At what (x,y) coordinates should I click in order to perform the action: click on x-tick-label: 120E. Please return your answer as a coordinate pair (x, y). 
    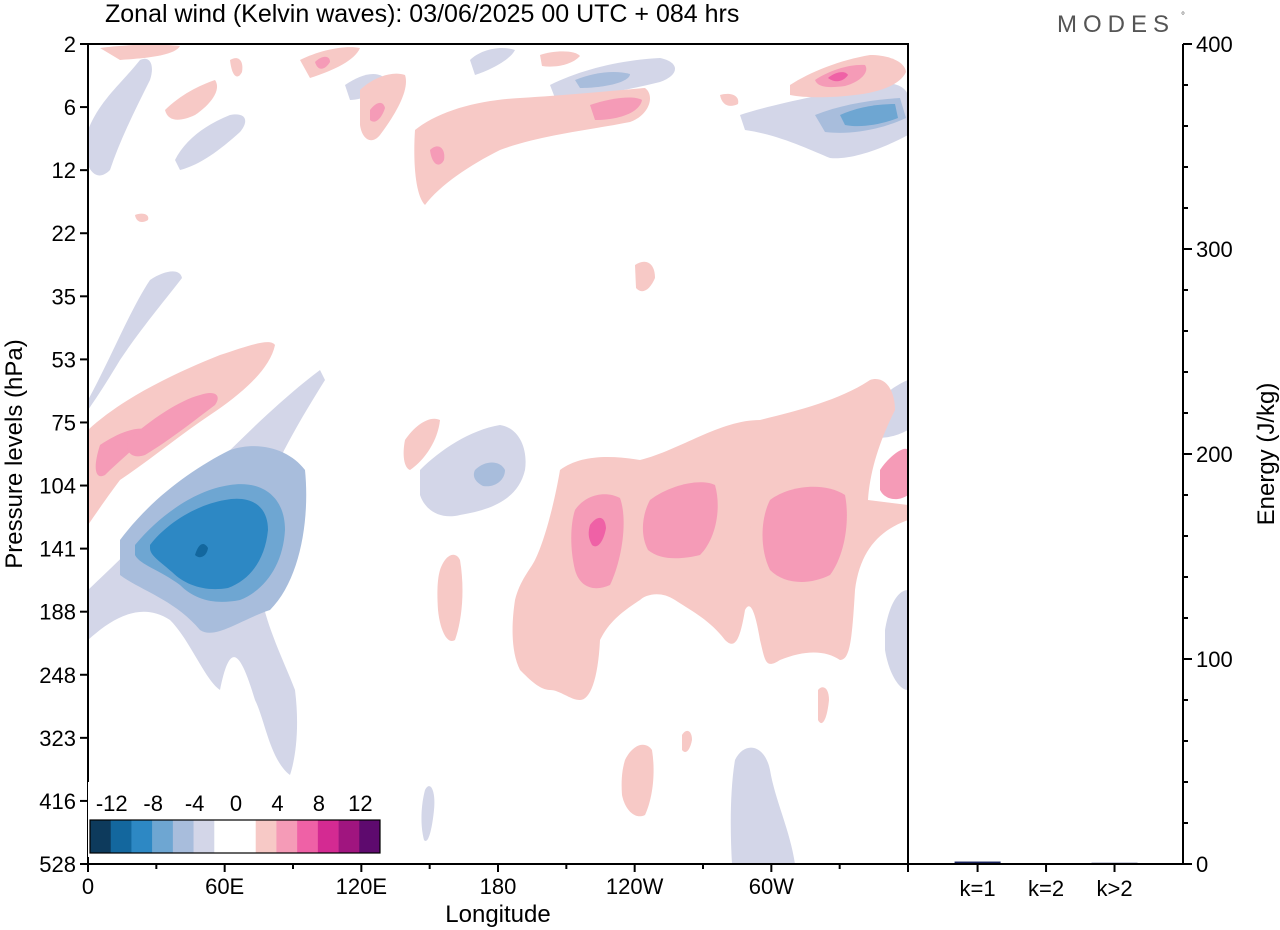
    Looking at the image, I should click on (361, 886).